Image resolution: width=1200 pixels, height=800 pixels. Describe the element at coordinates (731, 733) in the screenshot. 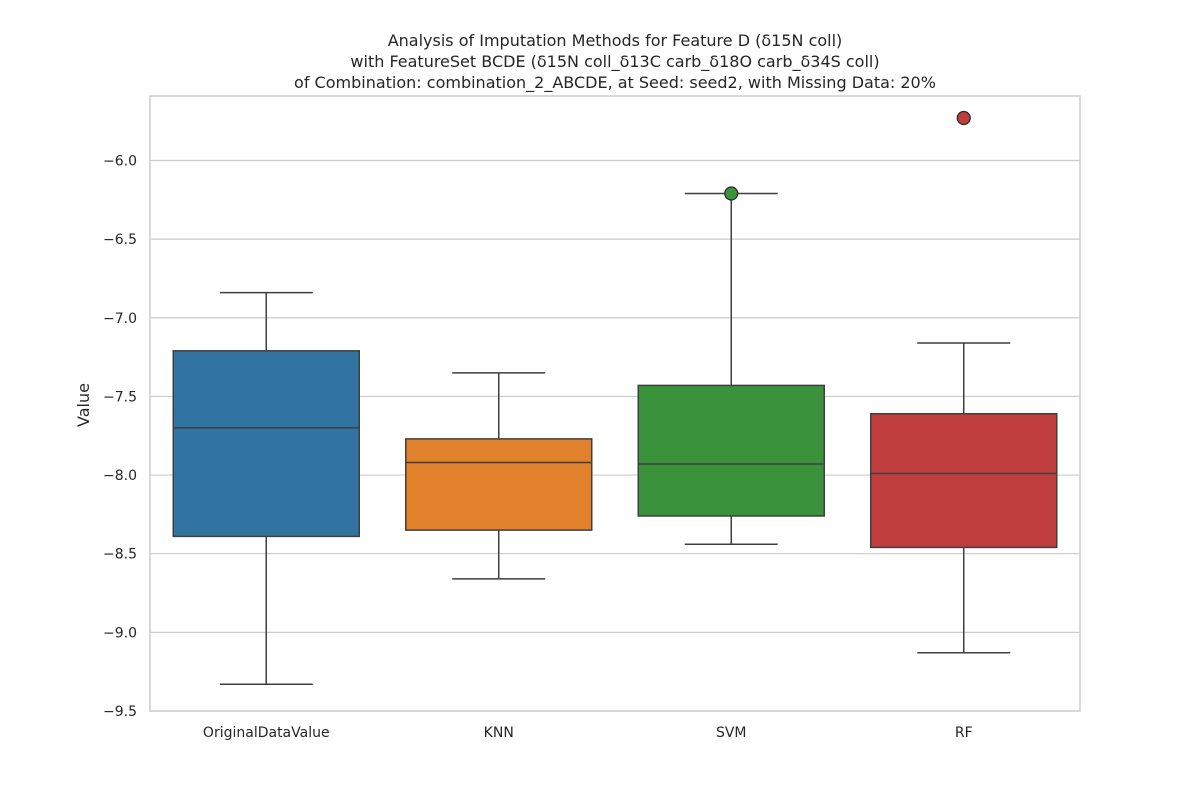

I see `x-tick-label: SVM` at that location.